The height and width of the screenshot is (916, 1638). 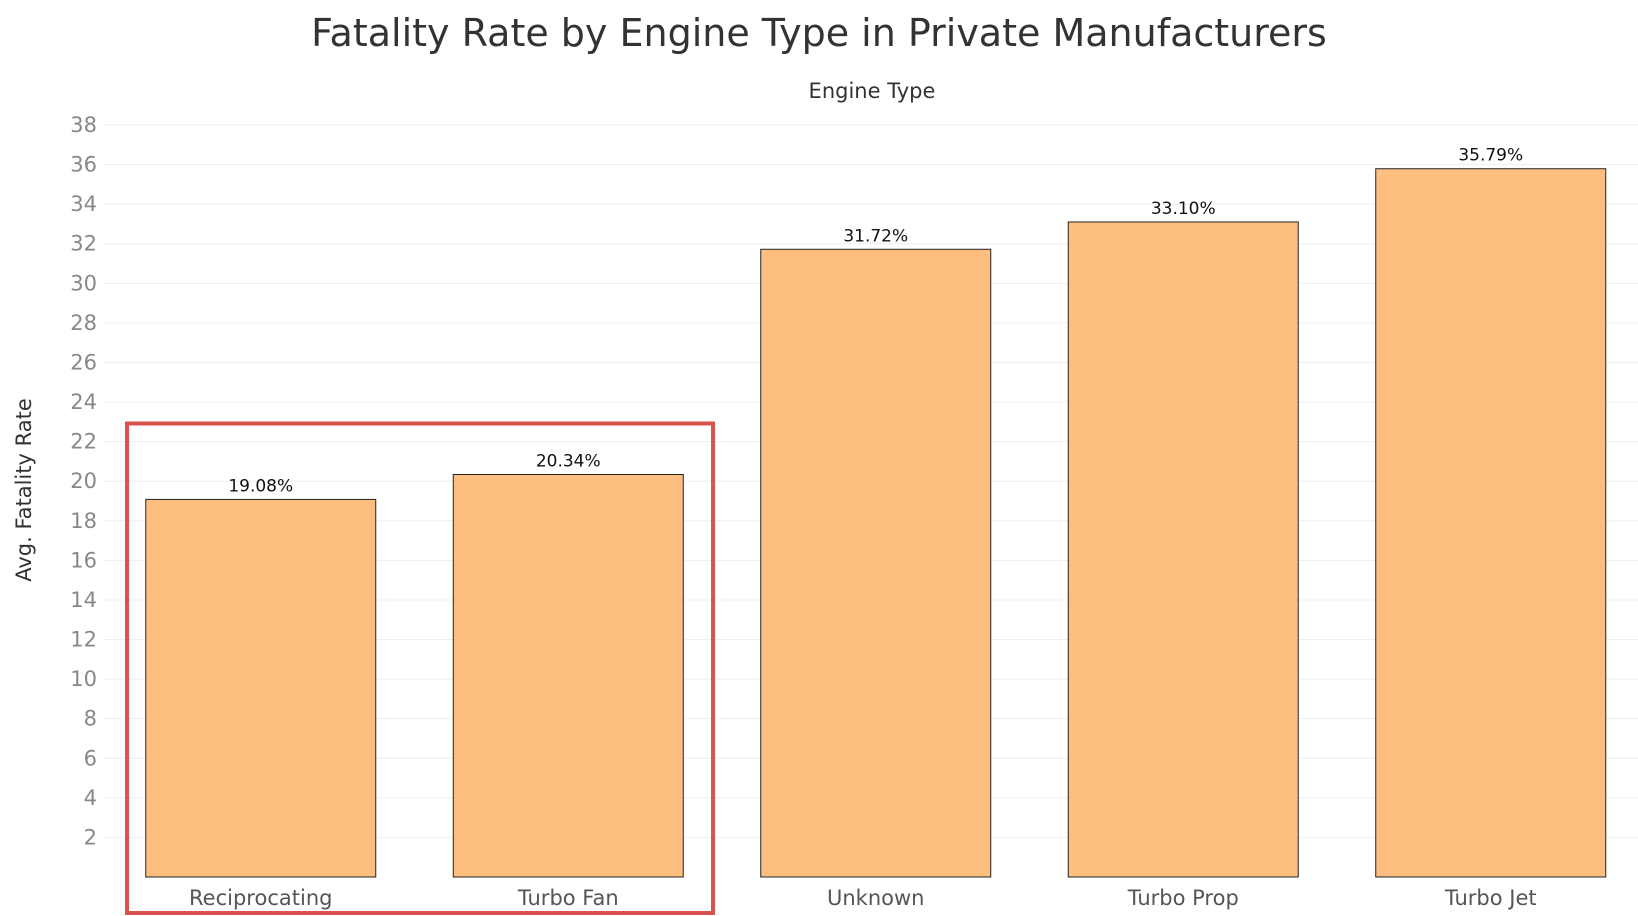 What do you see at coordinates (90, 837) in the screenshot?
I see `y-tick-label: 2` at bounding box center [90, 837].